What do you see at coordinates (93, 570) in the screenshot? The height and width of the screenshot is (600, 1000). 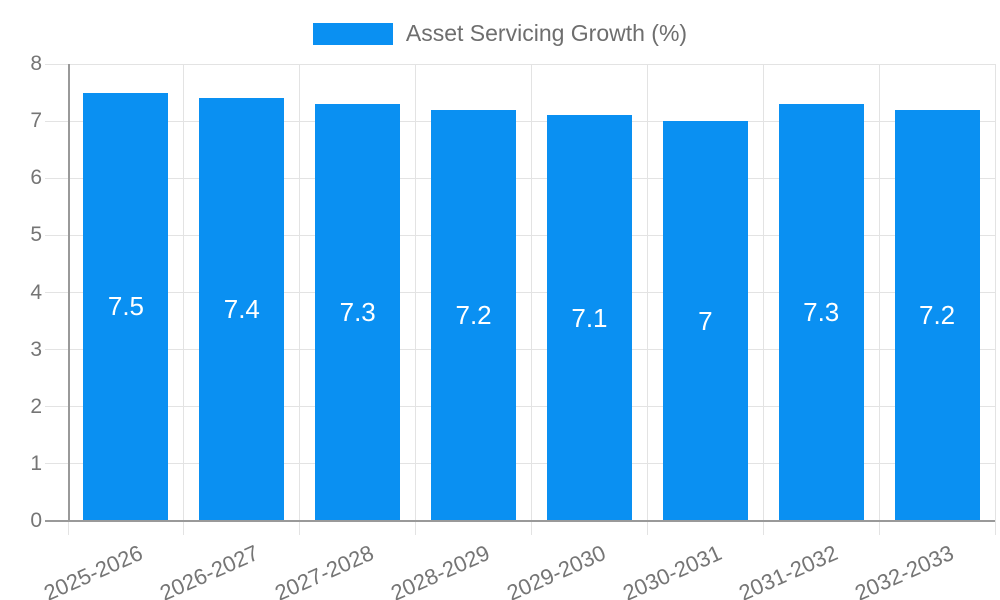 I see `x-tick-label: 2025-2026` at bounding box center [93, 570].